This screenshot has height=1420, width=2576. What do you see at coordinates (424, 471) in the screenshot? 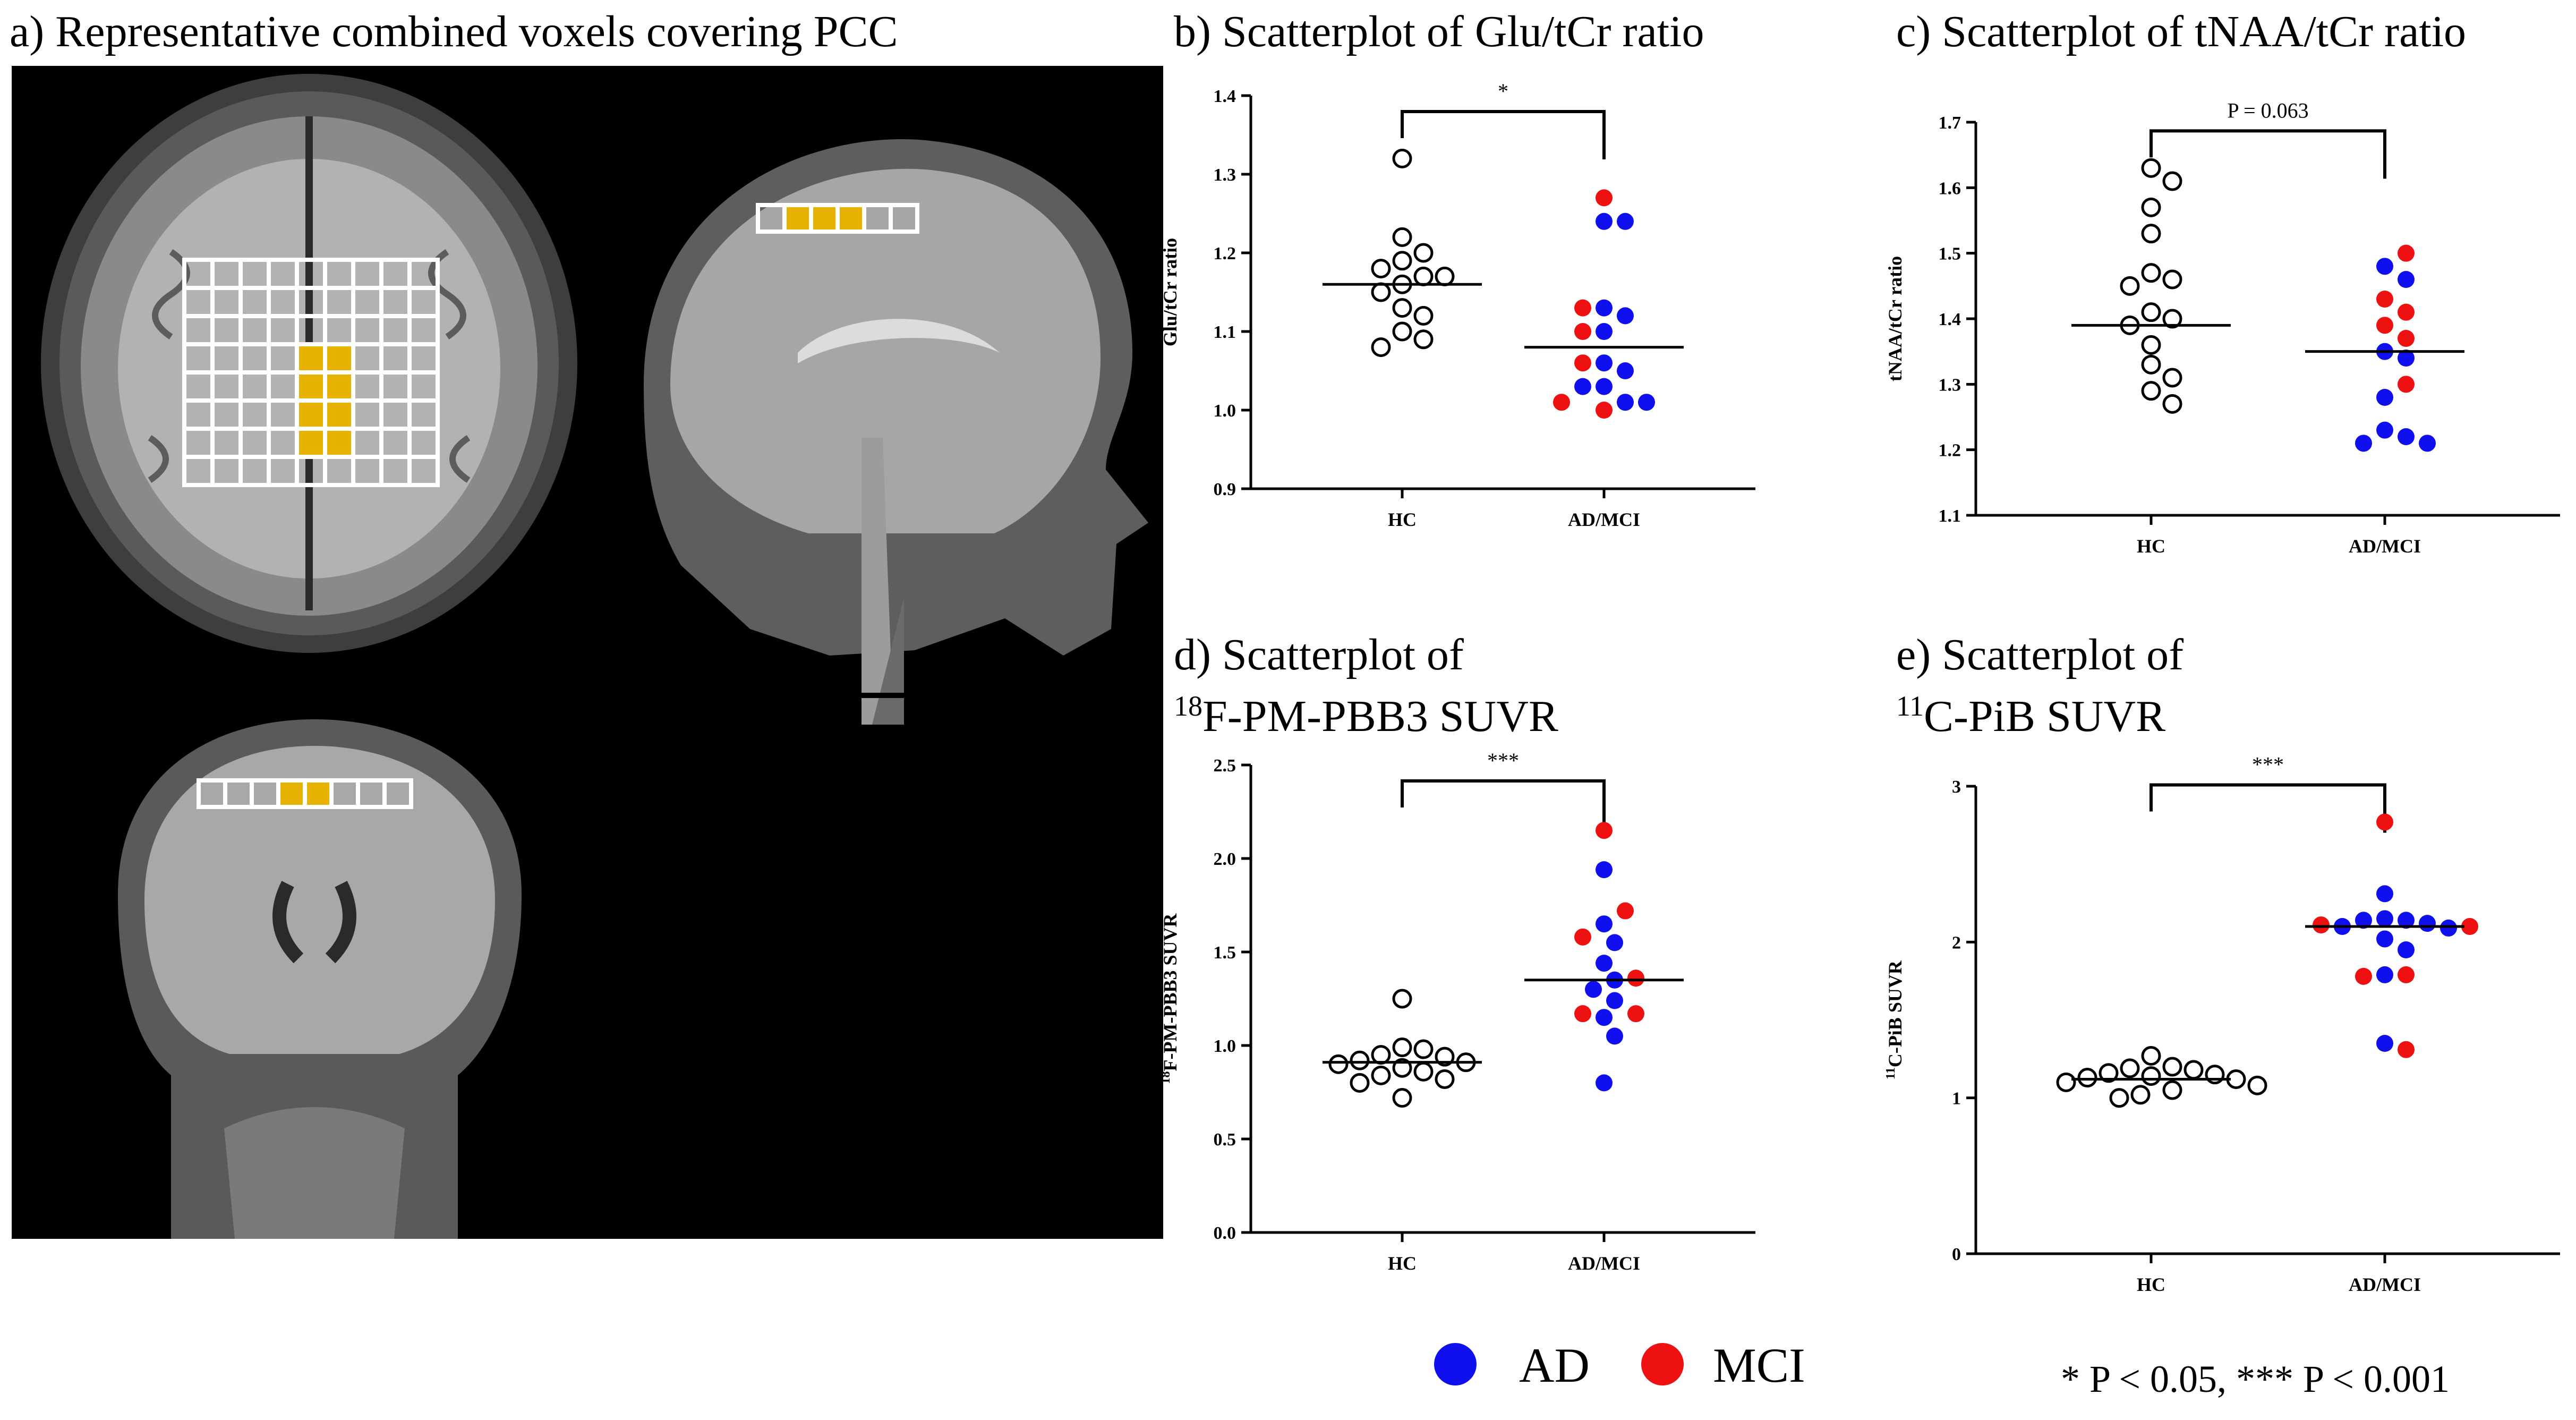
I see `voxel-cell` at bounding box center [424, 471].